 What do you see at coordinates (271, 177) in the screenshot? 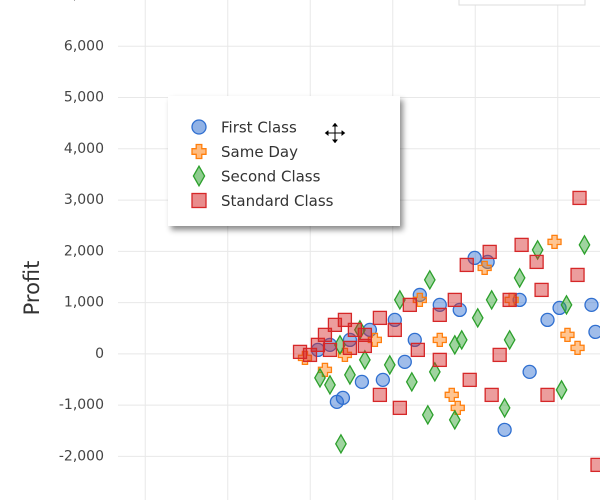
I see `legend-label: Second Class` at bounding box center [271, 177].